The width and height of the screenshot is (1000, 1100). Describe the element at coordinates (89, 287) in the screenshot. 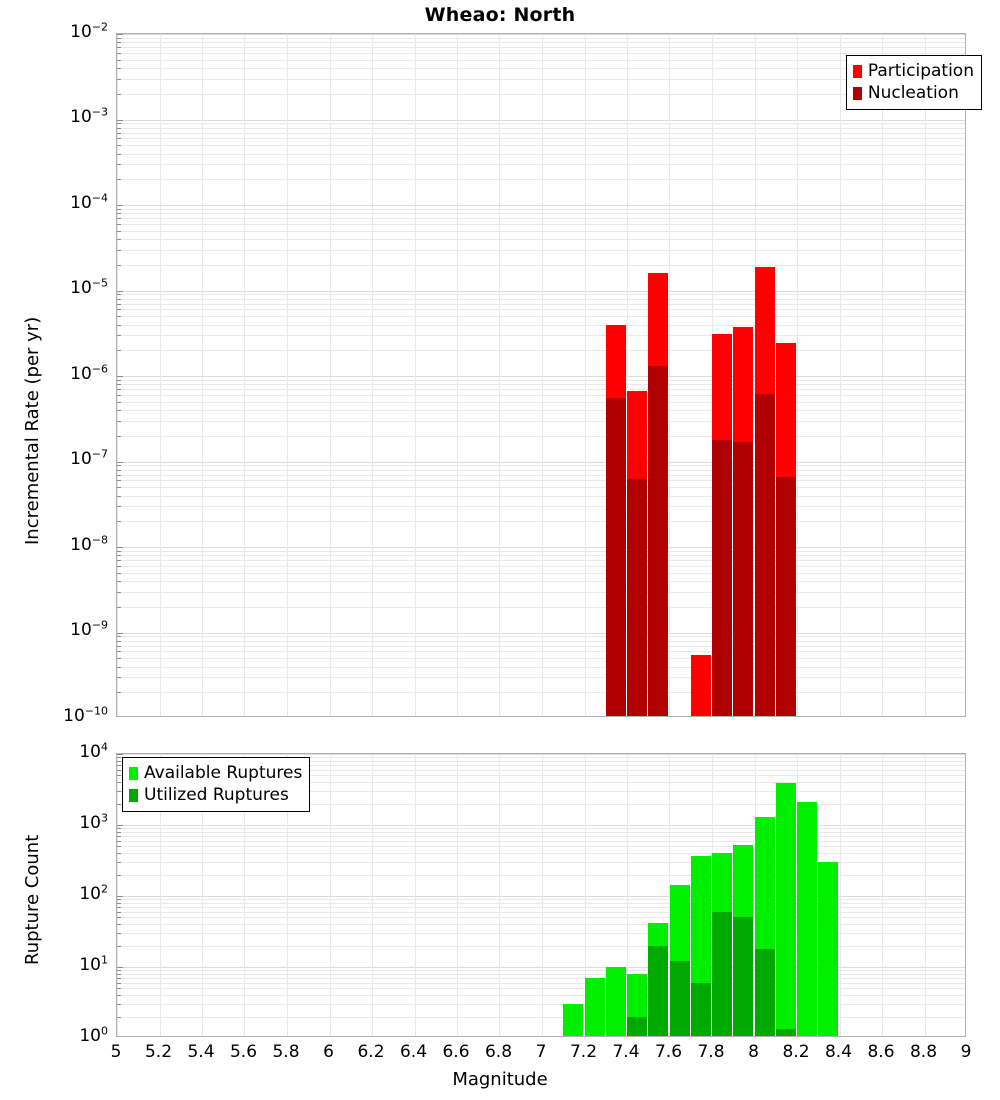

I see `y-tick-label: 10⁻⁵` at that location.